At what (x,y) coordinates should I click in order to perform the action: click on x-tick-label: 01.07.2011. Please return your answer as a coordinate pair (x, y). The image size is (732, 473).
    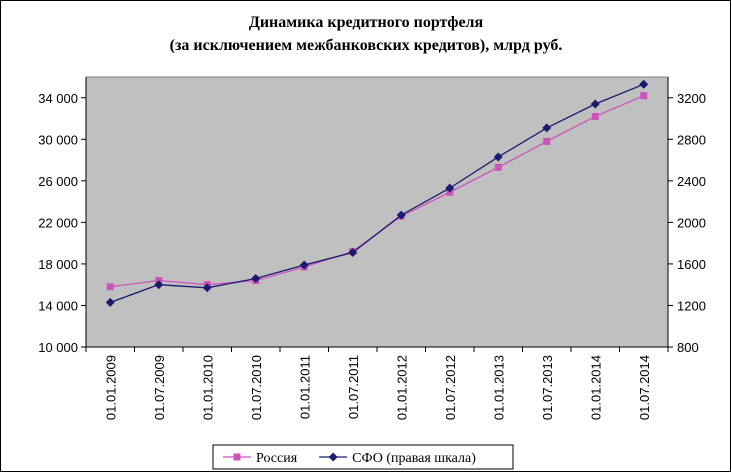
    Looking at the image, I should click on (353, 387).